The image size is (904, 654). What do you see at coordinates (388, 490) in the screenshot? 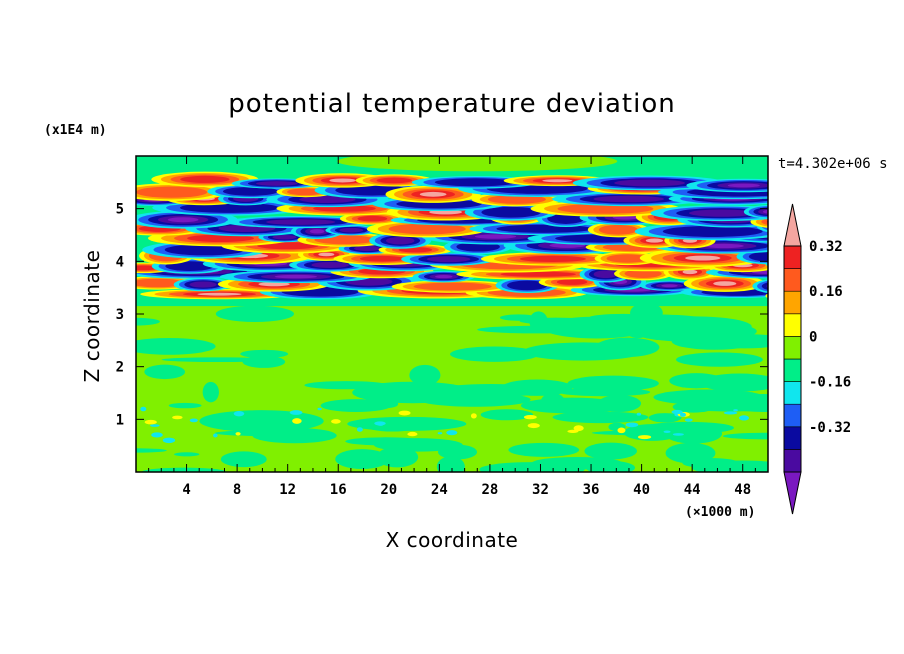
I see `x-tick-label: 20` at bounding box center [388, 490].